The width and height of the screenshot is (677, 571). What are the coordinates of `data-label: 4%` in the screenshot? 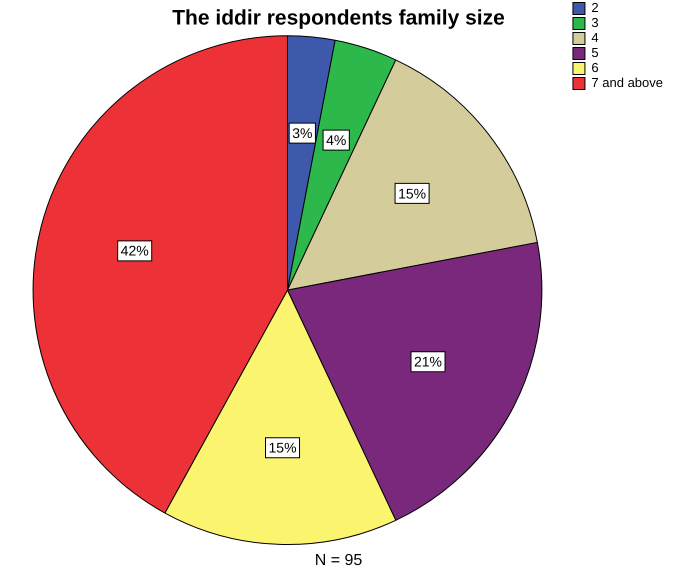 It's located at (336, 140).